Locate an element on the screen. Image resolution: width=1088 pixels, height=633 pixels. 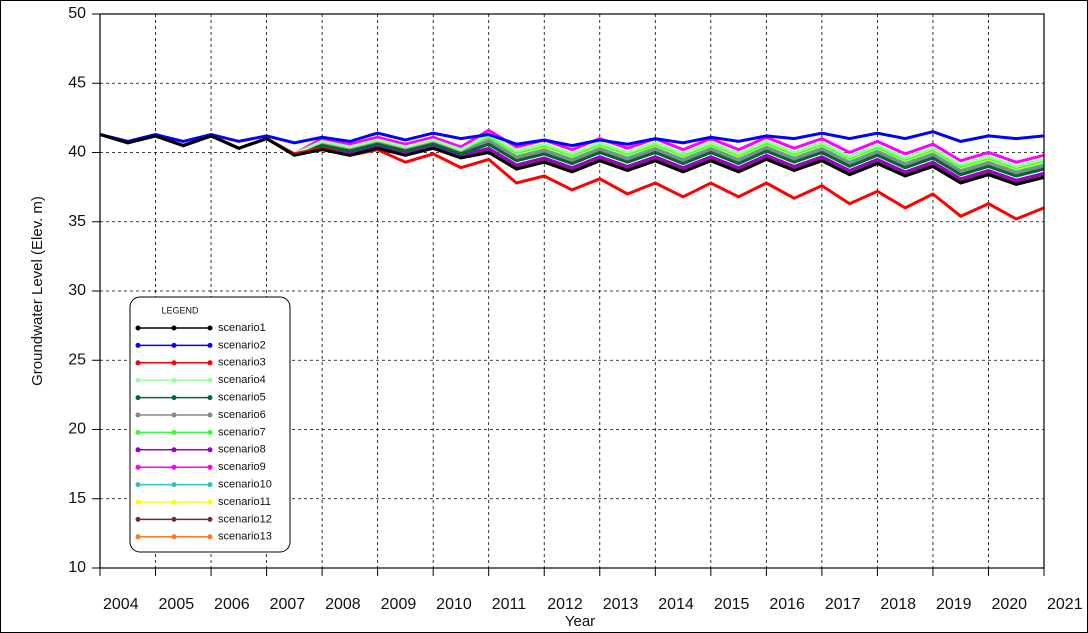
x-tick-label: 2021 is located at coordinates (1065, 604).